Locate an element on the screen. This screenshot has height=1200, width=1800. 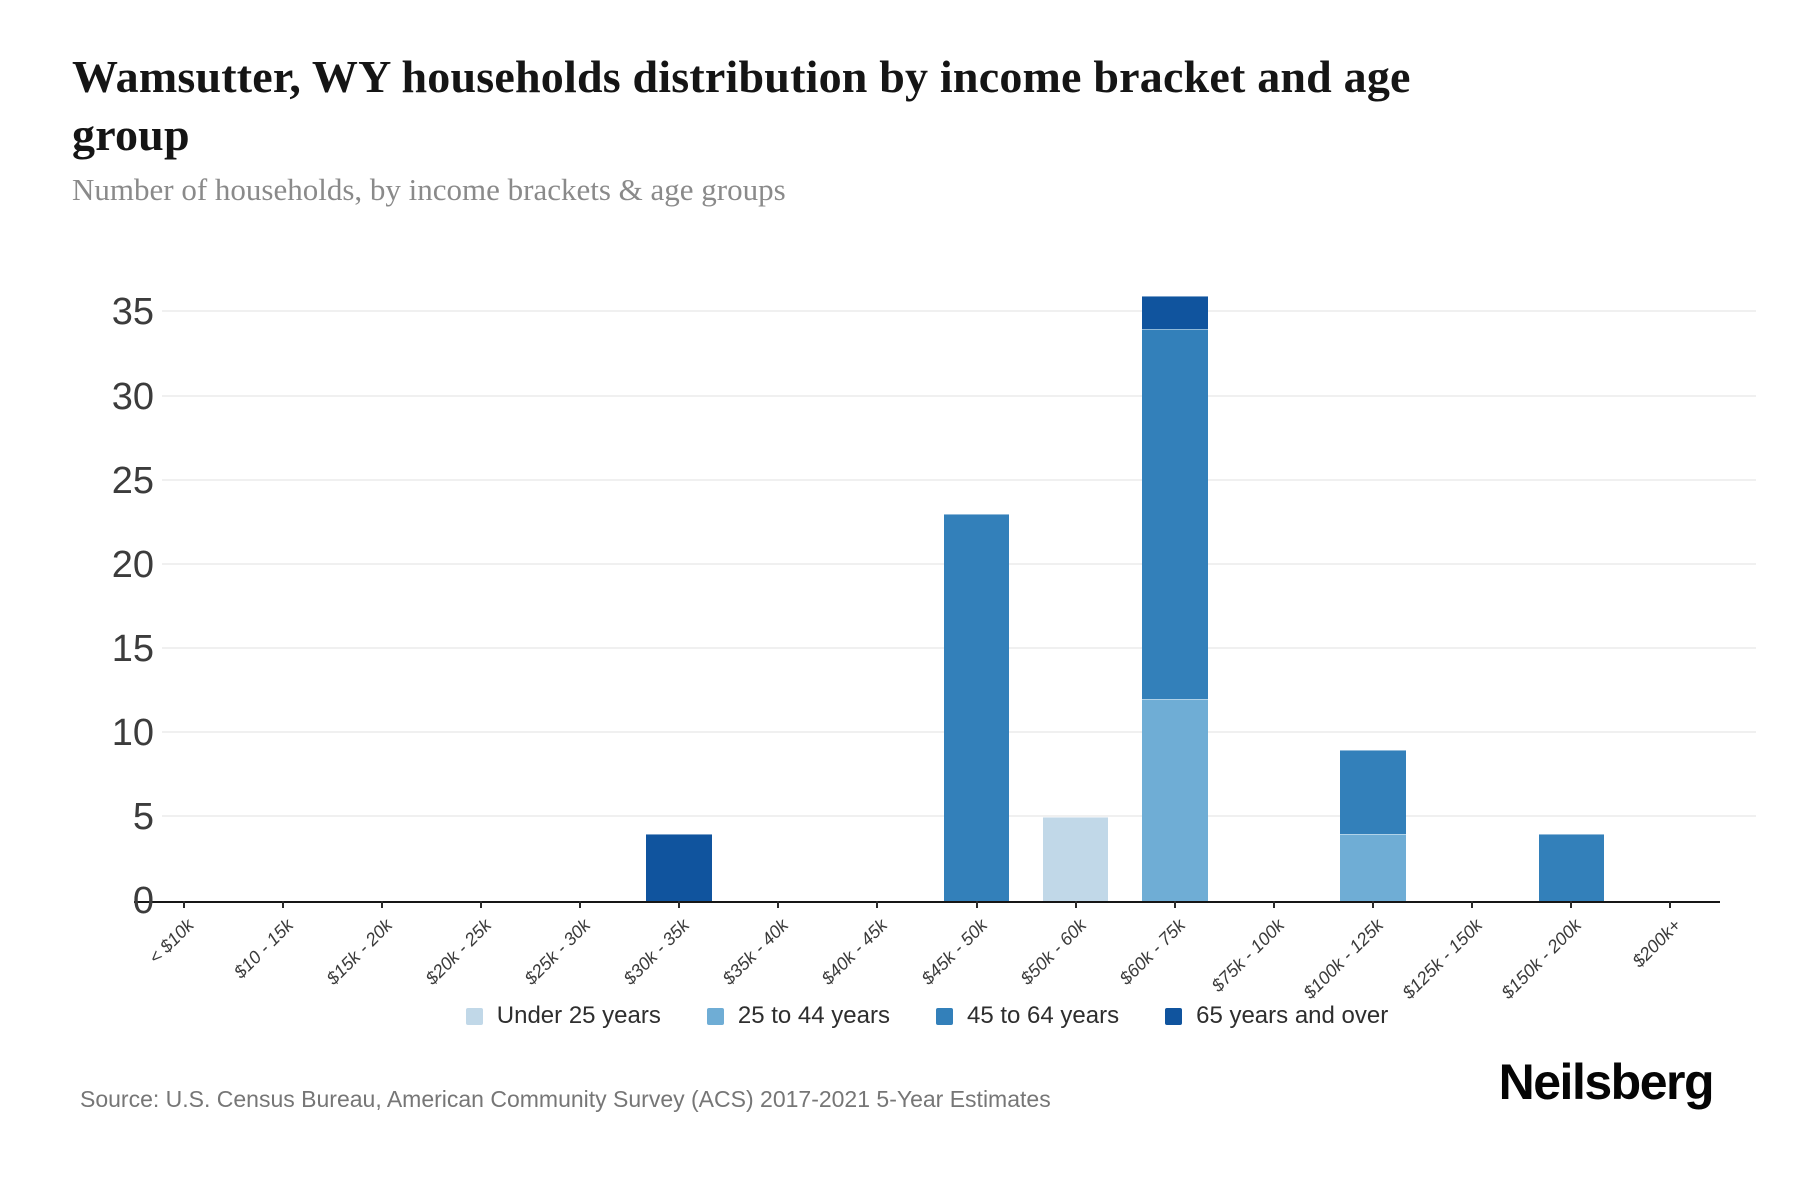
category-column: $50k - 60k is located at coordinates (1070, 625).